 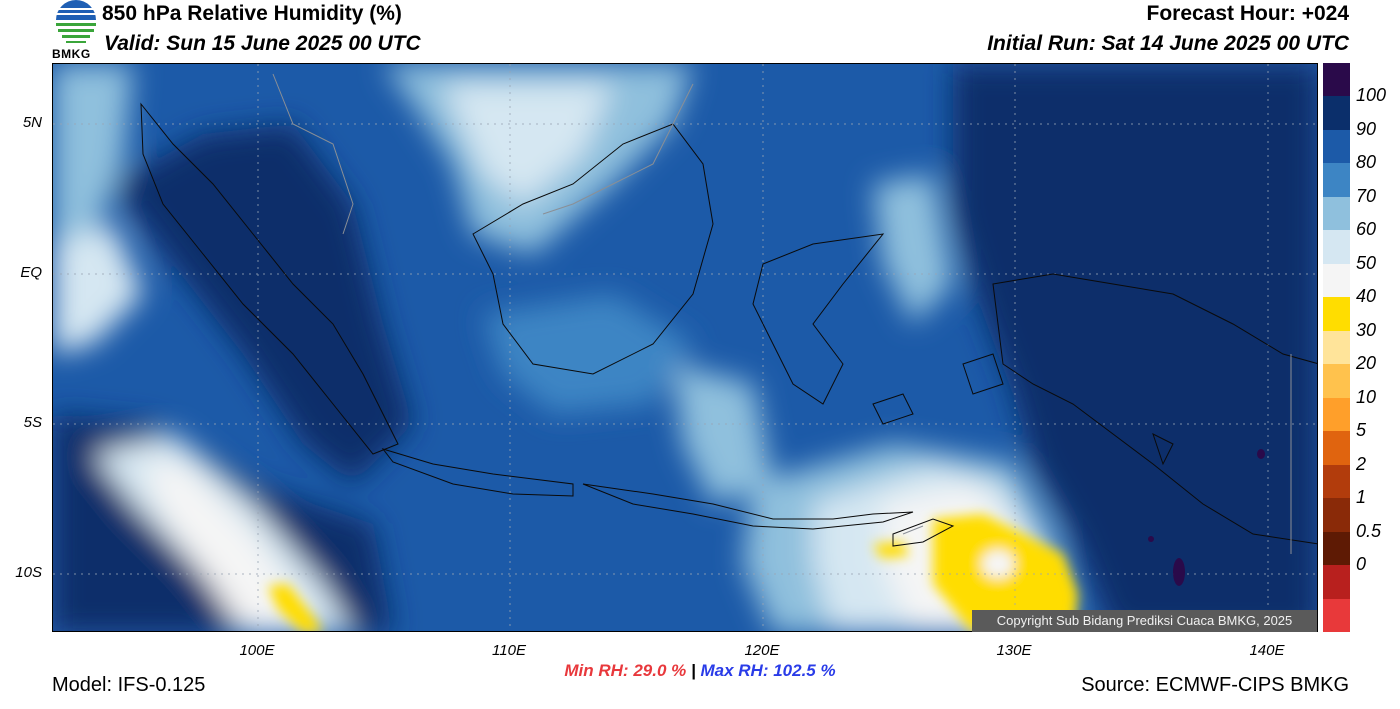 What do you see at coordinates (1366, 296) in the screenshot?
I see `colorbar-label: 40` at bounding box center [1366, 296].